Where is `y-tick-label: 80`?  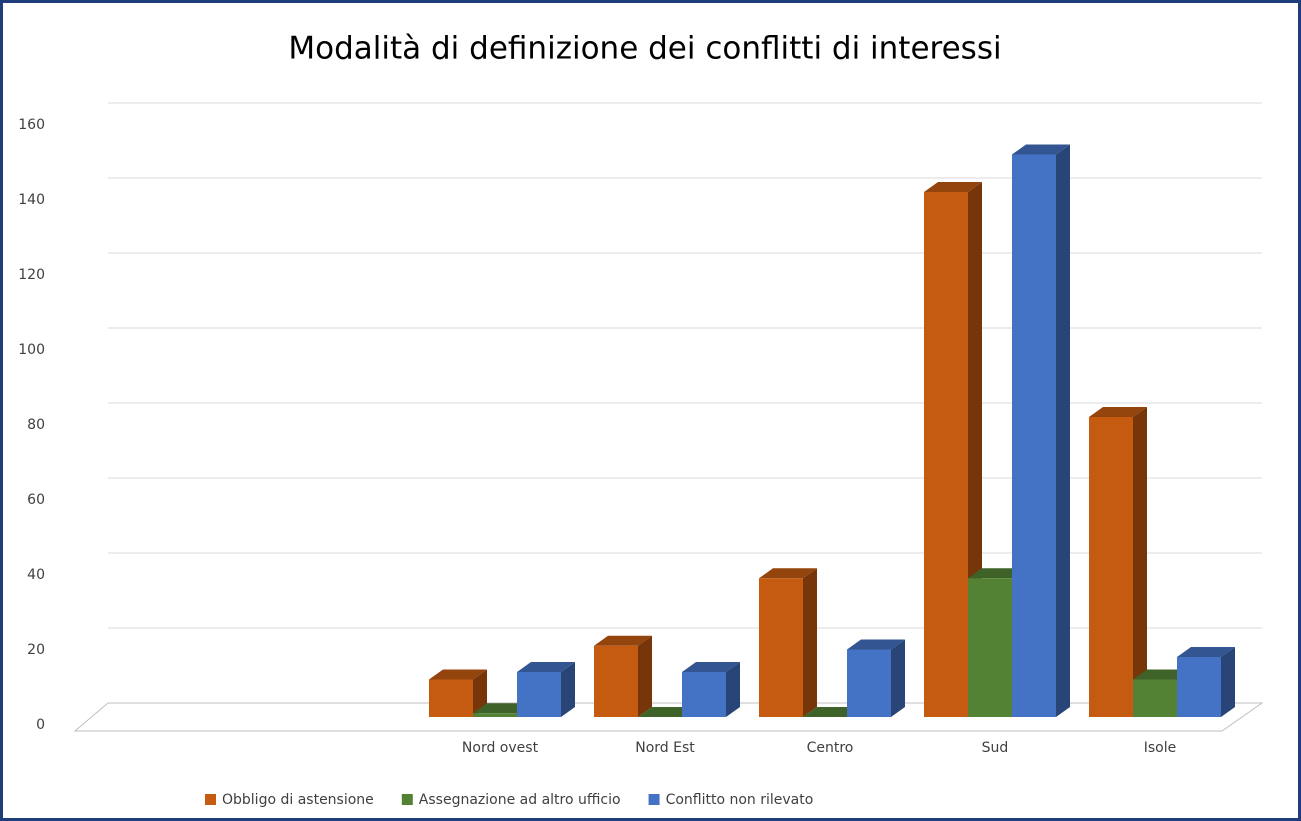
y-tick-label: 80 is located at coordinates (36, 425).